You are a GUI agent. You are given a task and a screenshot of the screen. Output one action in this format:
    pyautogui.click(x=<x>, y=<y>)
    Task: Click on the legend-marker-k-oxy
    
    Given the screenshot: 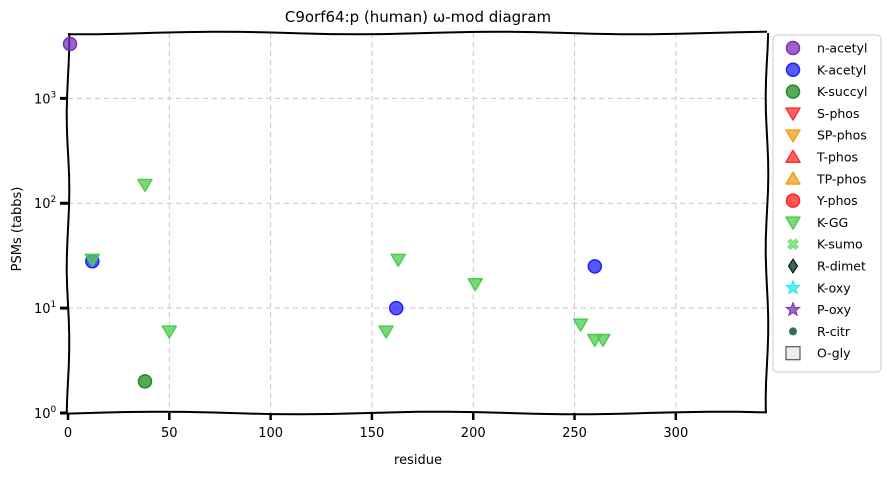 What is the action you would take?
    pyautogui.click(x=793, y=287)
    